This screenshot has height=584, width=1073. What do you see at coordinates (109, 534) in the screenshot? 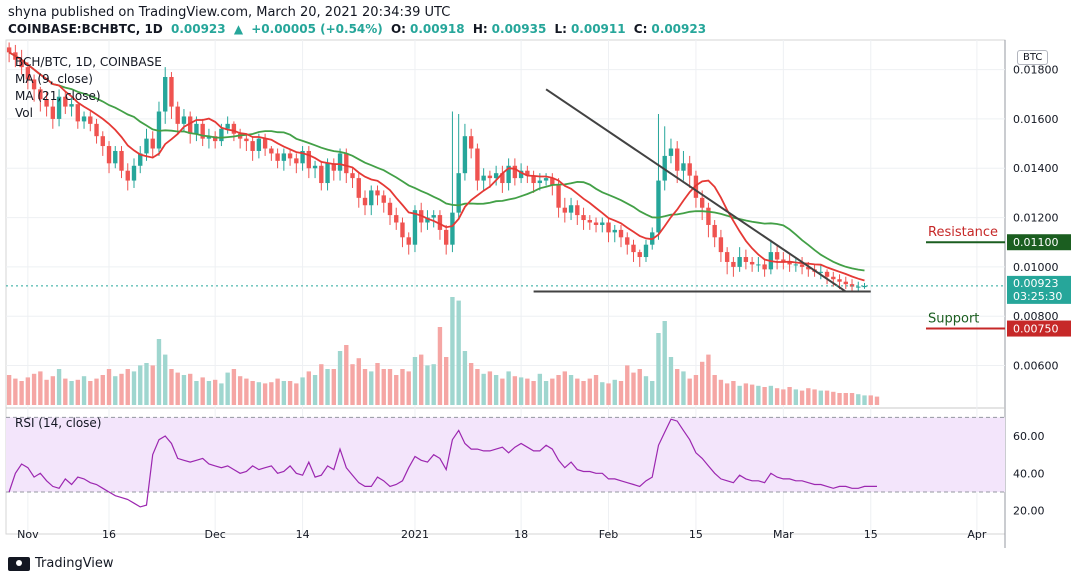
I see `time-tick-label: 16` at bounding box center [109, 534].